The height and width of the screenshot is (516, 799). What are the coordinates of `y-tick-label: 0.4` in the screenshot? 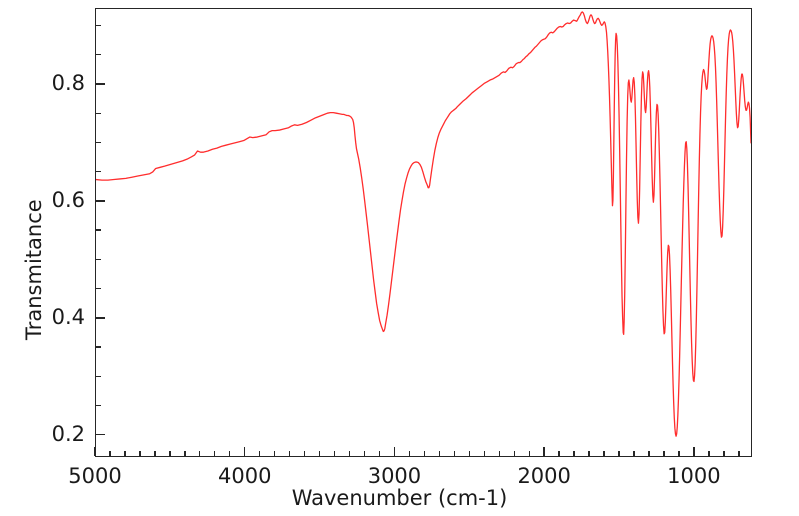 It's located at (68, 316).